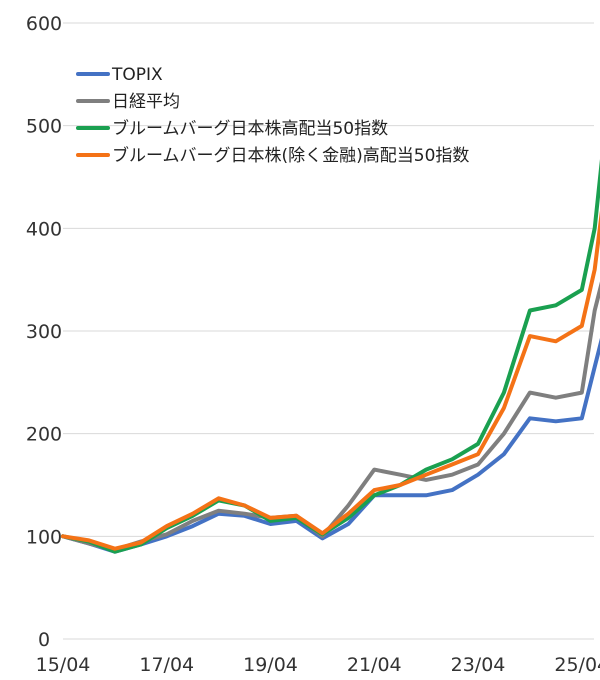  I want to click on x-axis-ticks: 15/04 17/04 19/04 21/04 23/04 25/04, so click(318, 665).